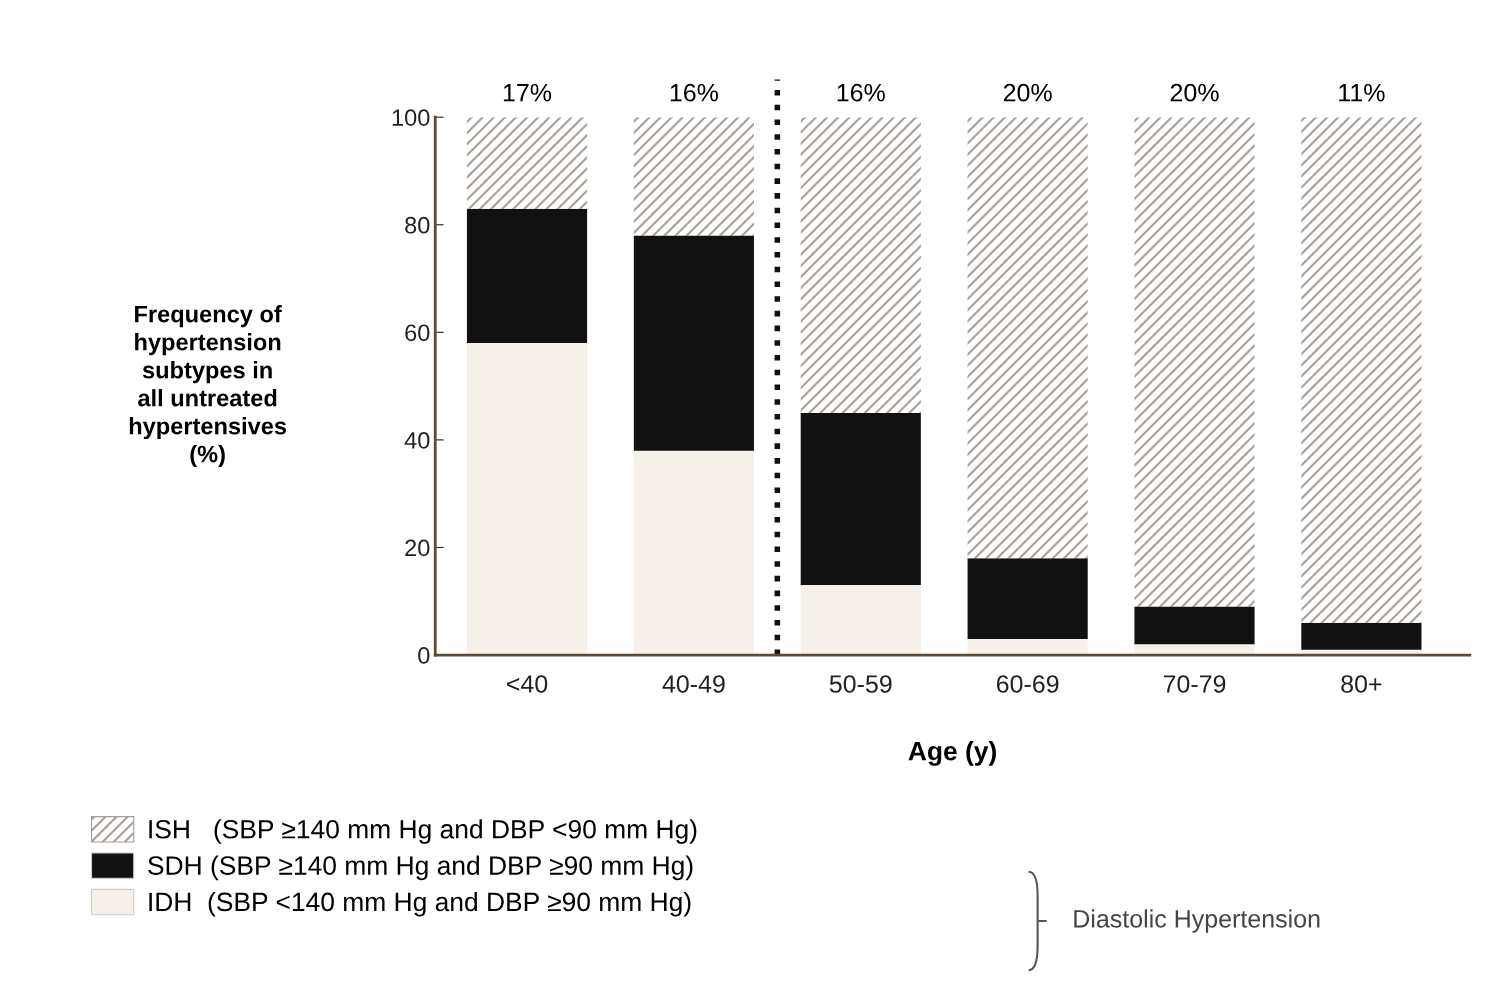  Describe the element at coordinates (420, 904) in the screenshot. I see `legend-label: IDH (SBP <140 mm Hg and DBP ≥90 mm Hg)` at that location.